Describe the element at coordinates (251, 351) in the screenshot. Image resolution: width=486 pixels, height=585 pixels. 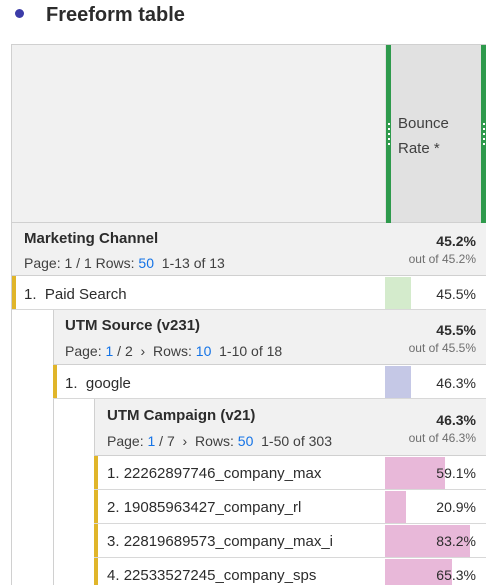
I see `range-text: 1-10 of 18` at that location.